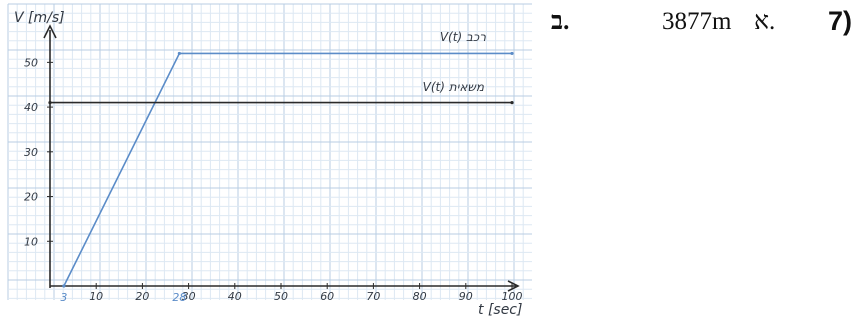  What do you see at coordinates (327, 296) in the screenshot?
I see `x-tick-label: 60` at bounding box center [327, 296].